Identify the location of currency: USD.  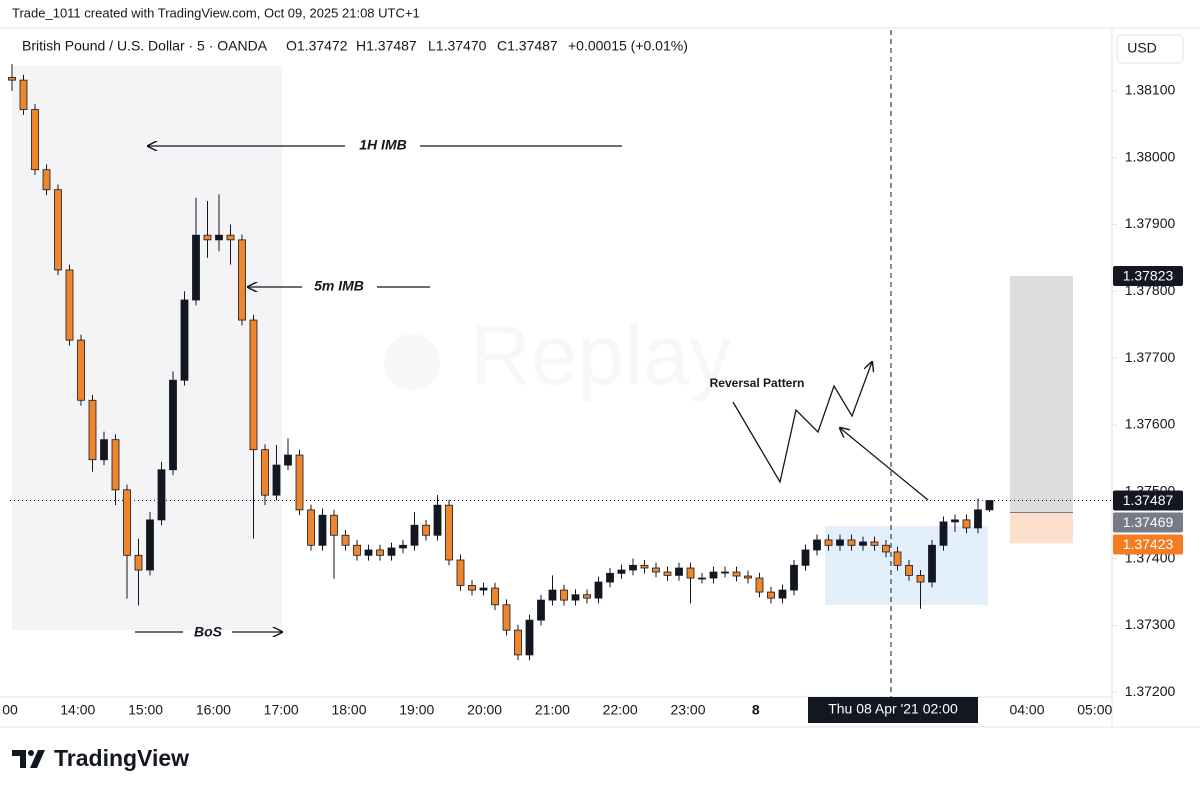
(1142, 48).